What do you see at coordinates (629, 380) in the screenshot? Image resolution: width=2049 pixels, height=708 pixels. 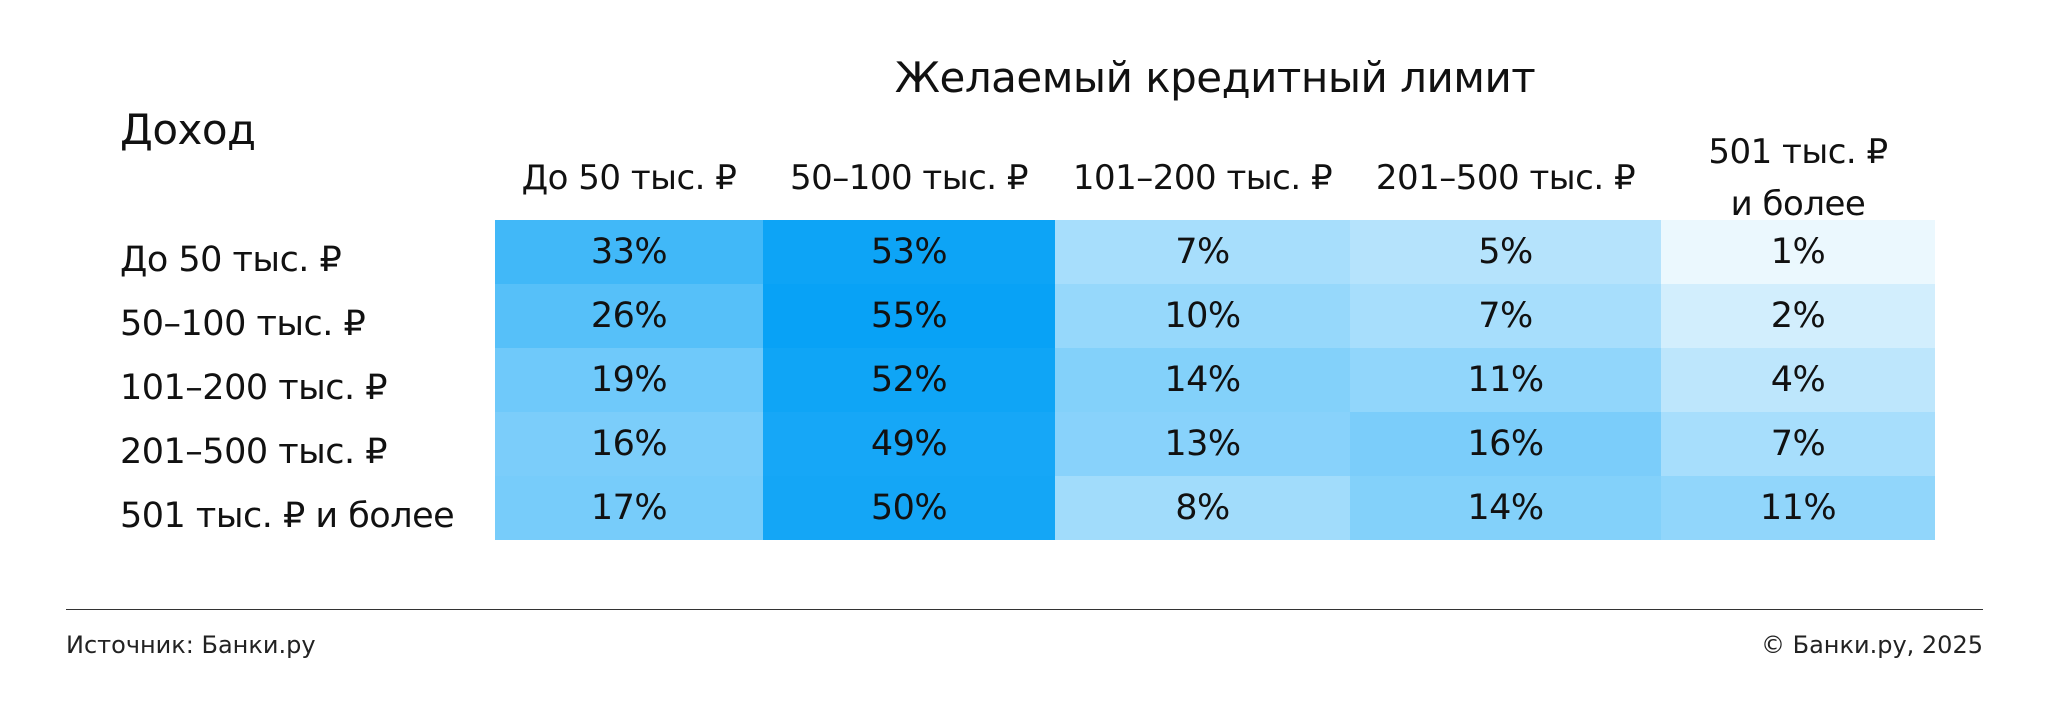 I see `heatmap-cell: 19%` at bounding box center [629, 380].